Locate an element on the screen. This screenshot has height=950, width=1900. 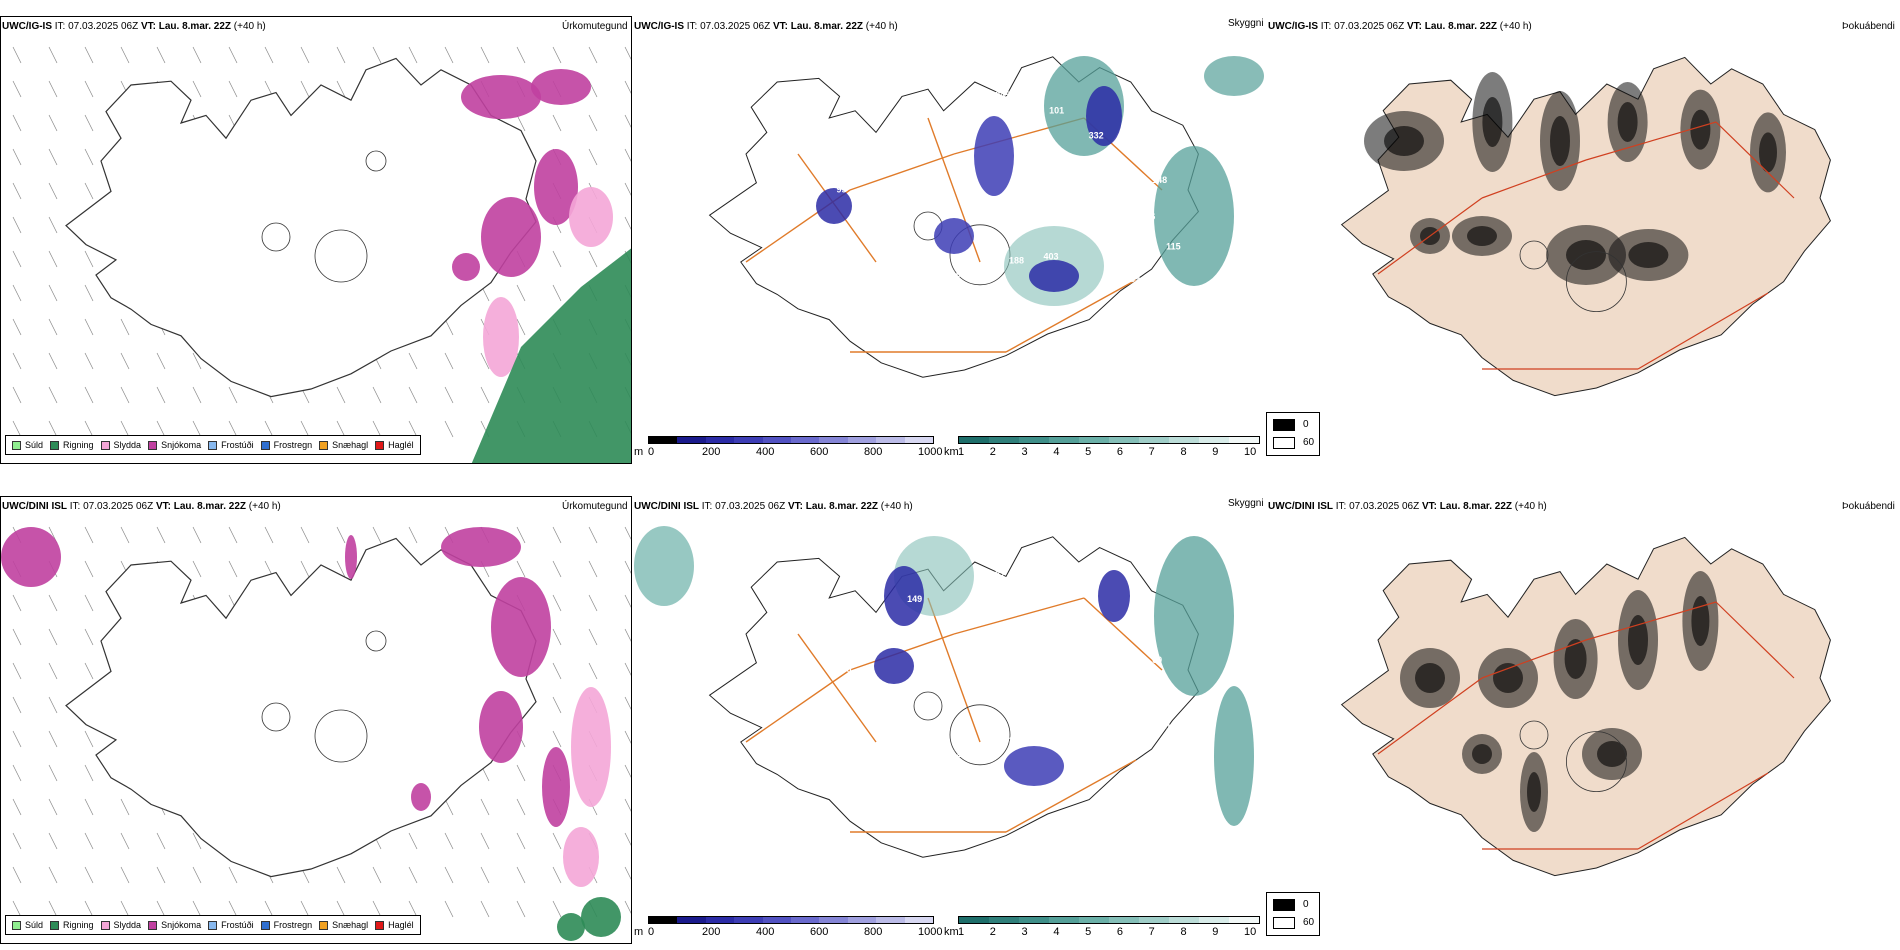
legend-item: Slydda is located at coordinates (120, 445).